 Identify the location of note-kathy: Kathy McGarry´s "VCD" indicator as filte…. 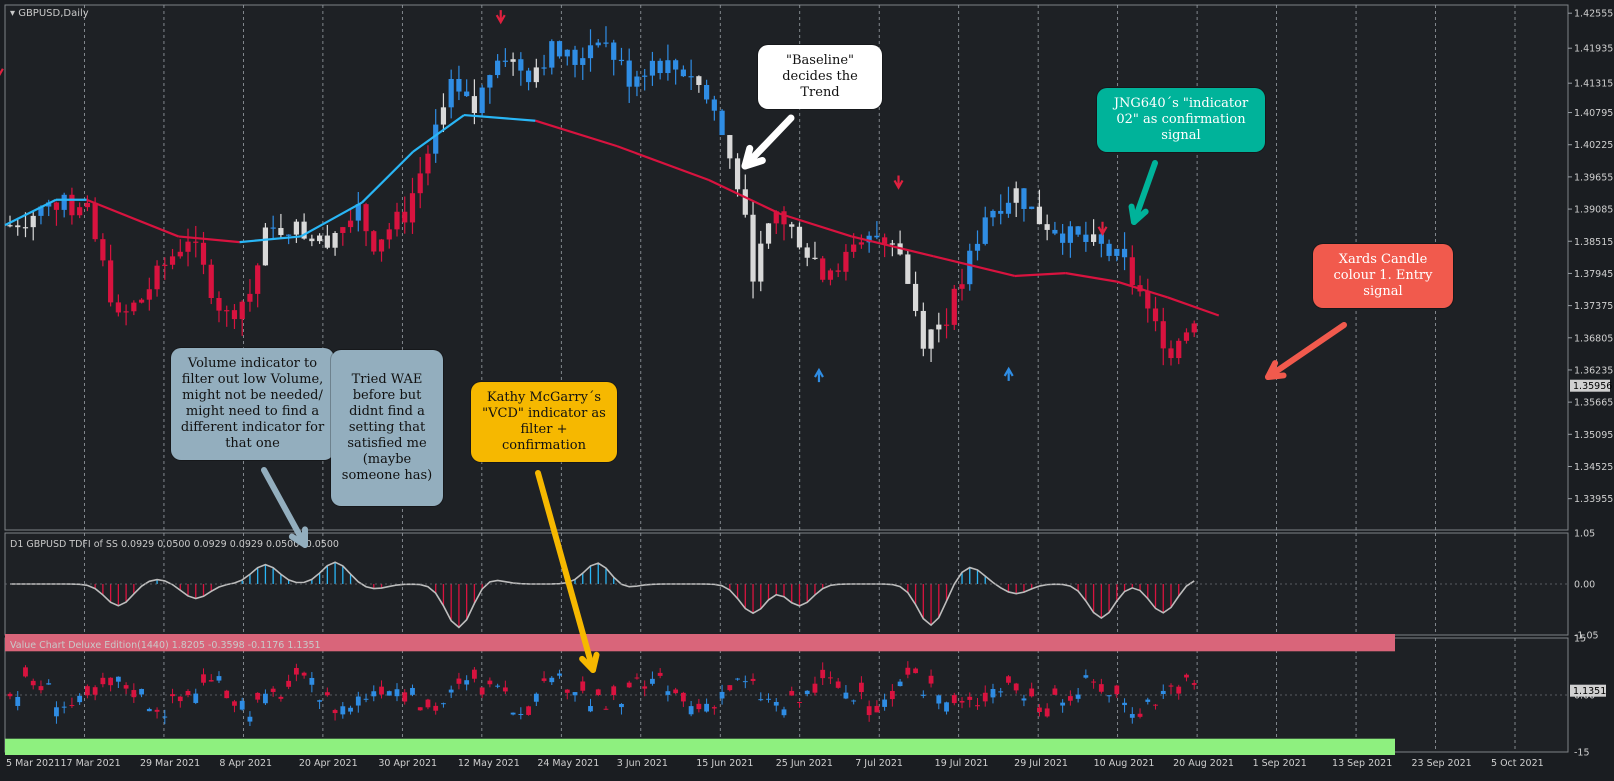
(544, 422).